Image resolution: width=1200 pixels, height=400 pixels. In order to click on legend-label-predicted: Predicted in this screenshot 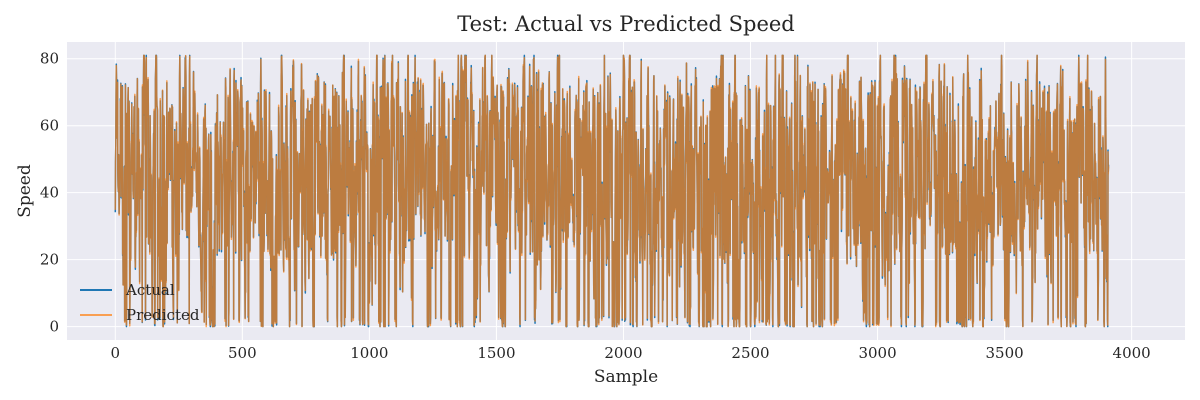, I will do `click(163, 315)`.